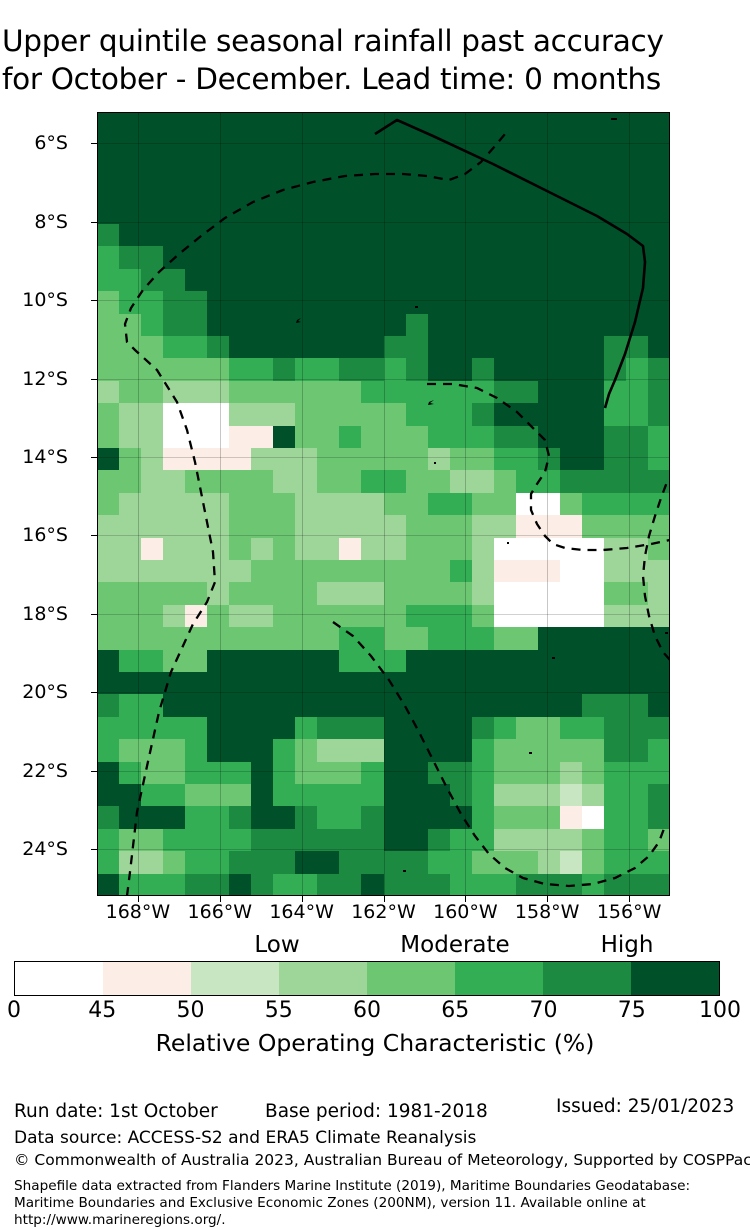  I want to click on colorbar, so click(367, 978).